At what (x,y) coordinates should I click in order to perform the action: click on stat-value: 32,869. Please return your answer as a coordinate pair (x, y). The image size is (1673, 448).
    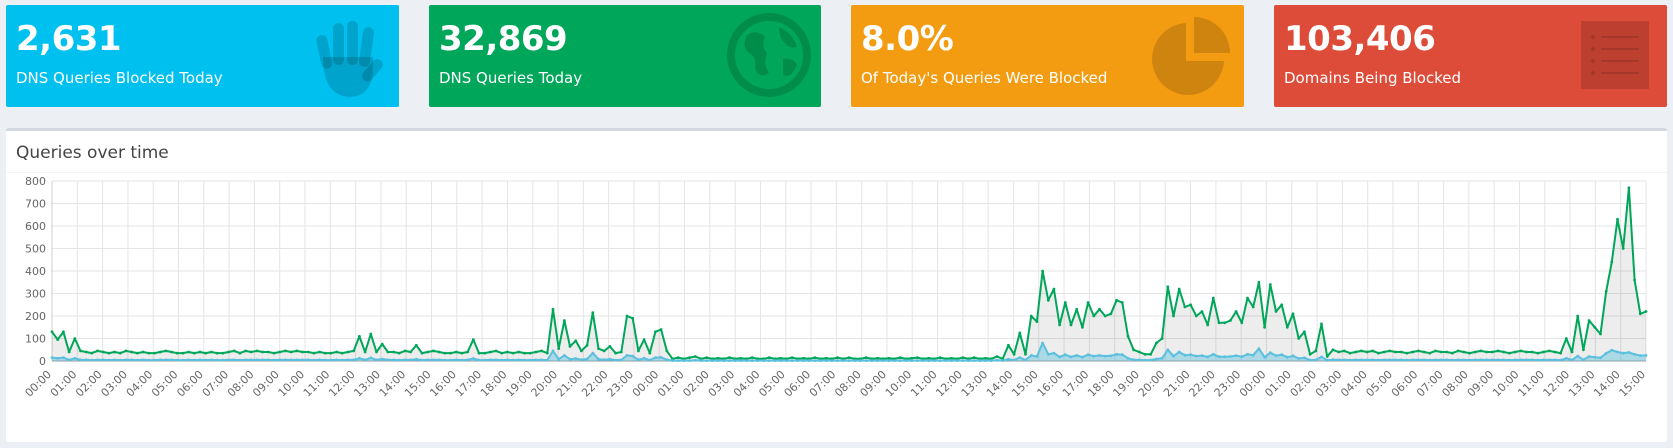
    Looking at the image, I should click on (503, 39).